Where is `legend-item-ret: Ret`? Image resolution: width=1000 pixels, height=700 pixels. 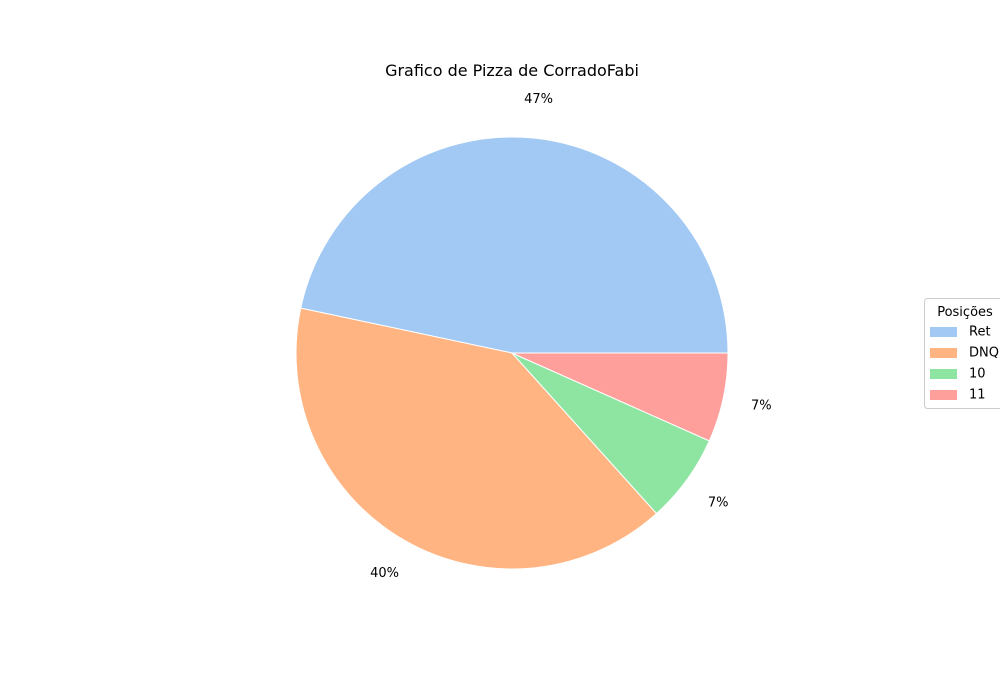
legend-item-ret: Ret is located at coordinates (960, 332).